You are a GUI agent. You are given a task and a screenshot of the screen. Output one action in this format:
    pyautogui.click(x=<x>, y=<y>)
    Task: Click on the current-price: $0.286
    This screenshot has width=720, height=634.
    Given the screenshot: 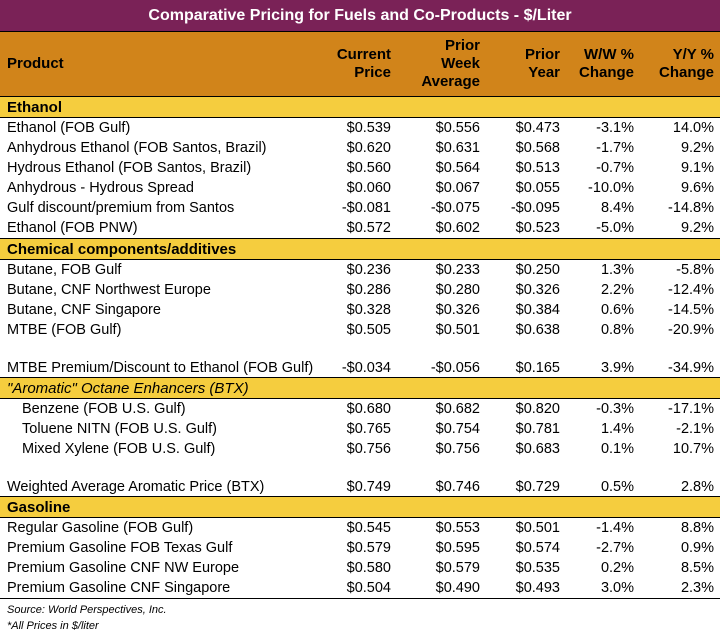 What is the action you would take?
    pyautogui.click(x=368, y=290)
    